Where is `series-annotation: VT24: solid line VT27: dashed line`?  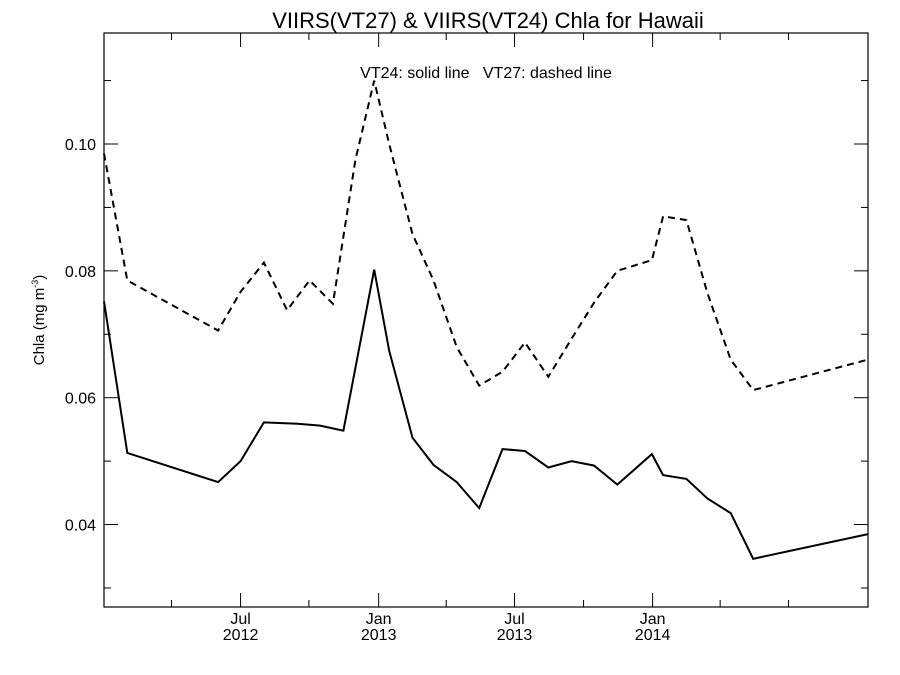 series-annotation: VT24: solid line VT27: dashed line is located at coordinates (486, 73).